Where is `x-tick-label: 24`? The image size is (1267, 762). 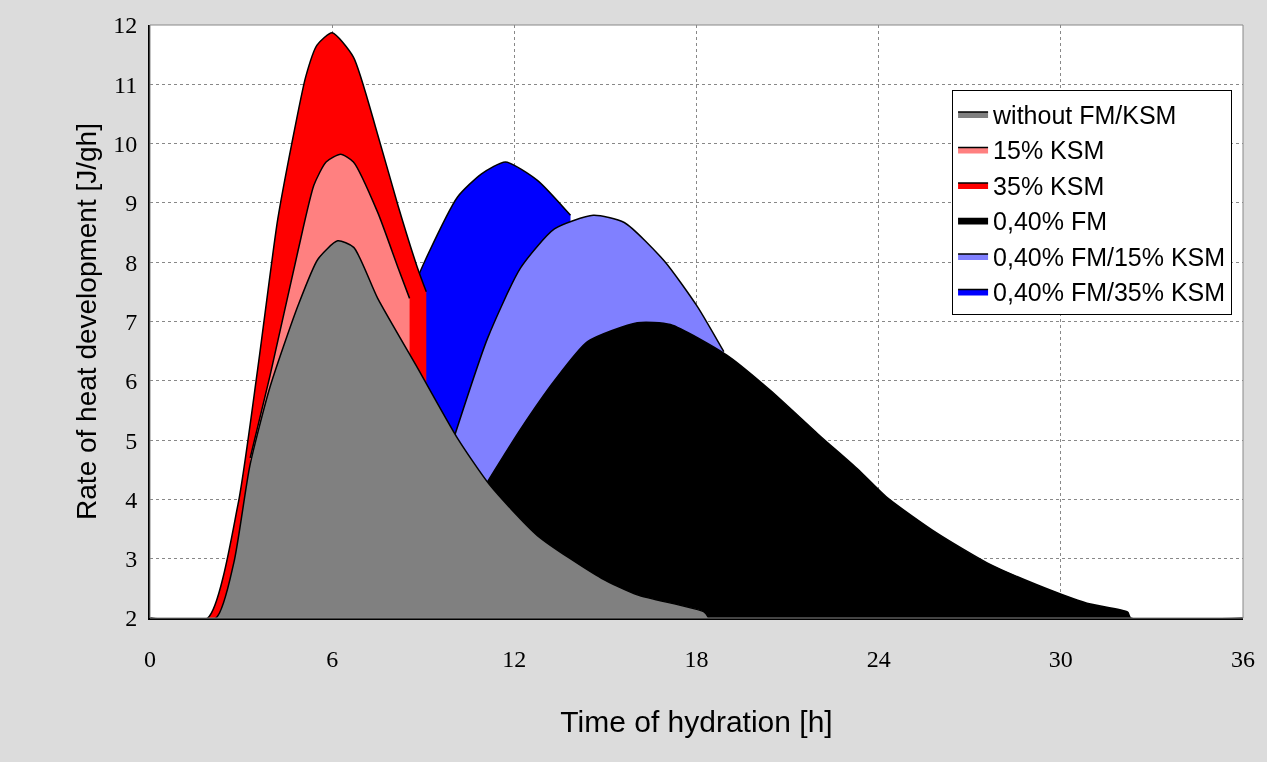 x-tick-label: 24 is located at coordinates (878, 658).